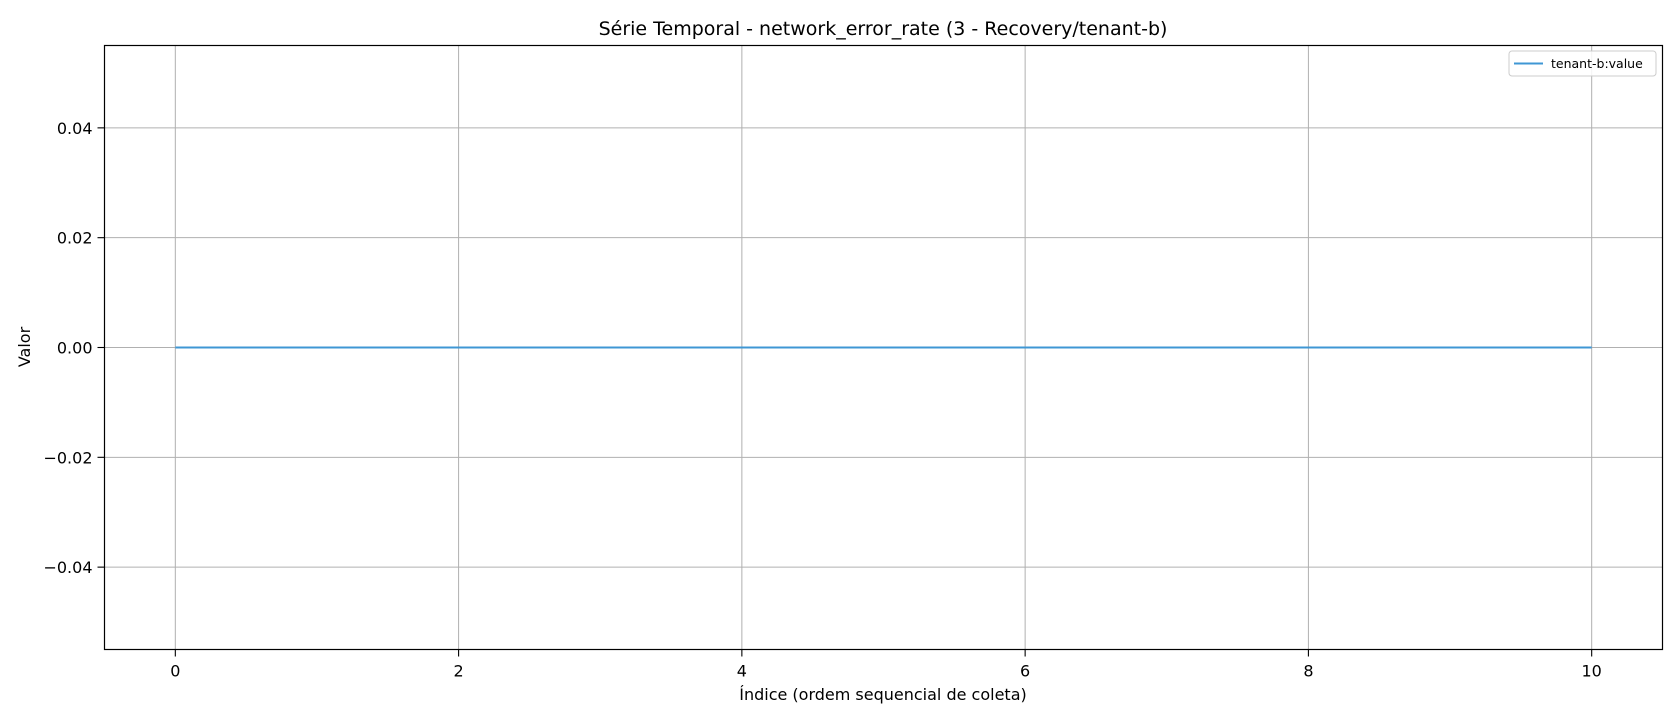 This screenshot has width=1680, height=720. Describe the element at coordinates (1308, 671) in the screenshot. I see `x-tick-label: 8` at that location.